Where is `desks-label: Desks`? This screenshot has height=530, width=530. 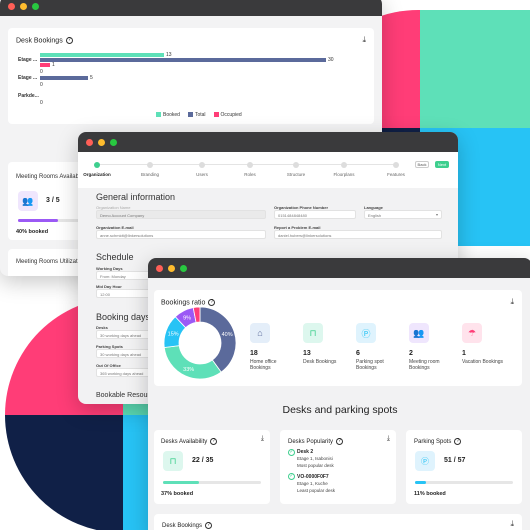
desks-label: Desks is located at coordinates (102, 327).